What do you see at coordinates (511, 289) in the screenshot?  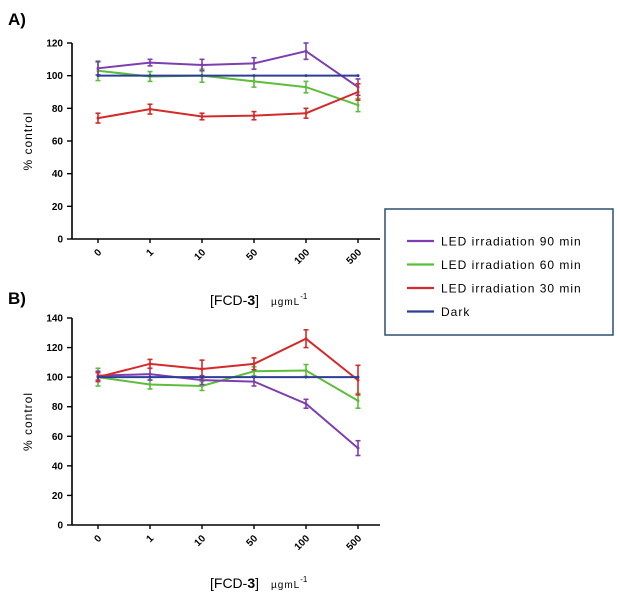 I see `legend-label: LED irradiation 30 min` at bounding box center [511, 289].